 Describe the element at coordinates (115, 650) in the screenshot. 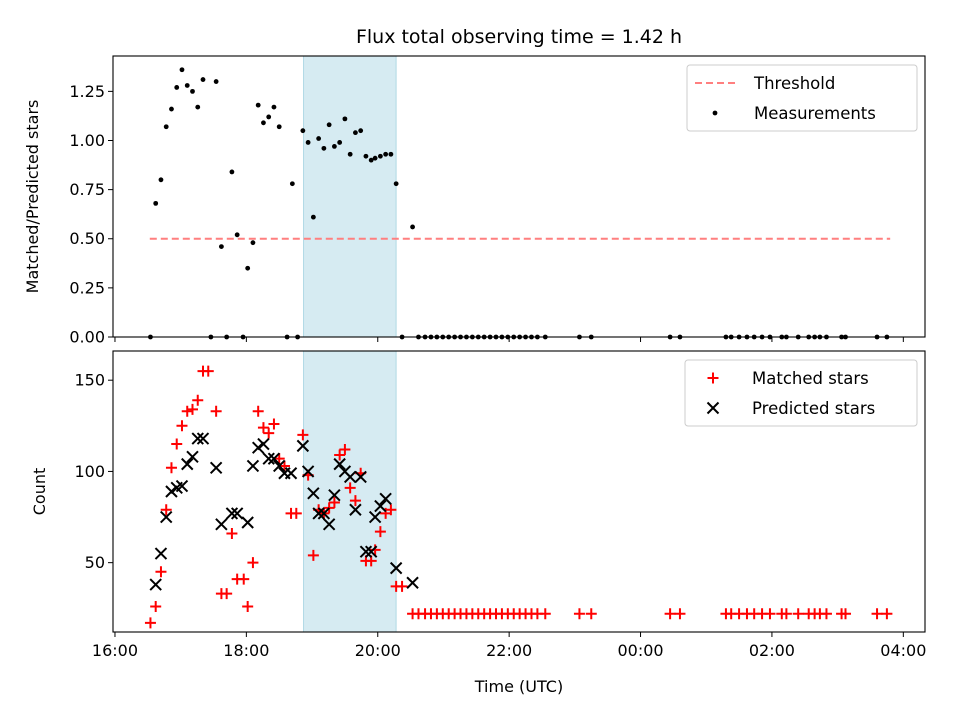

I see `x-tick-label: 16:00` at that location.